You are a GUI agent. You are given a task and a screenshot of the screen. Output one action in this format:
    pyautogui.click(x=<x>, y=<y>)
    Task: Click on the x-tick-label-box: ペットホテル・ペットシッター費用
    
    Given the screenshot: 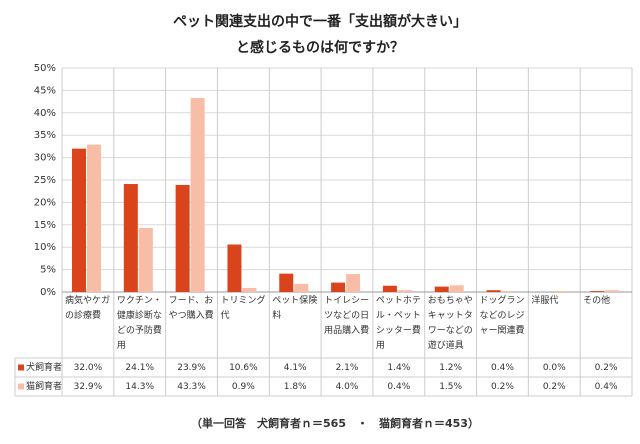 What is the action you would take?
    pyautogui.click(x=398, y=323)
    